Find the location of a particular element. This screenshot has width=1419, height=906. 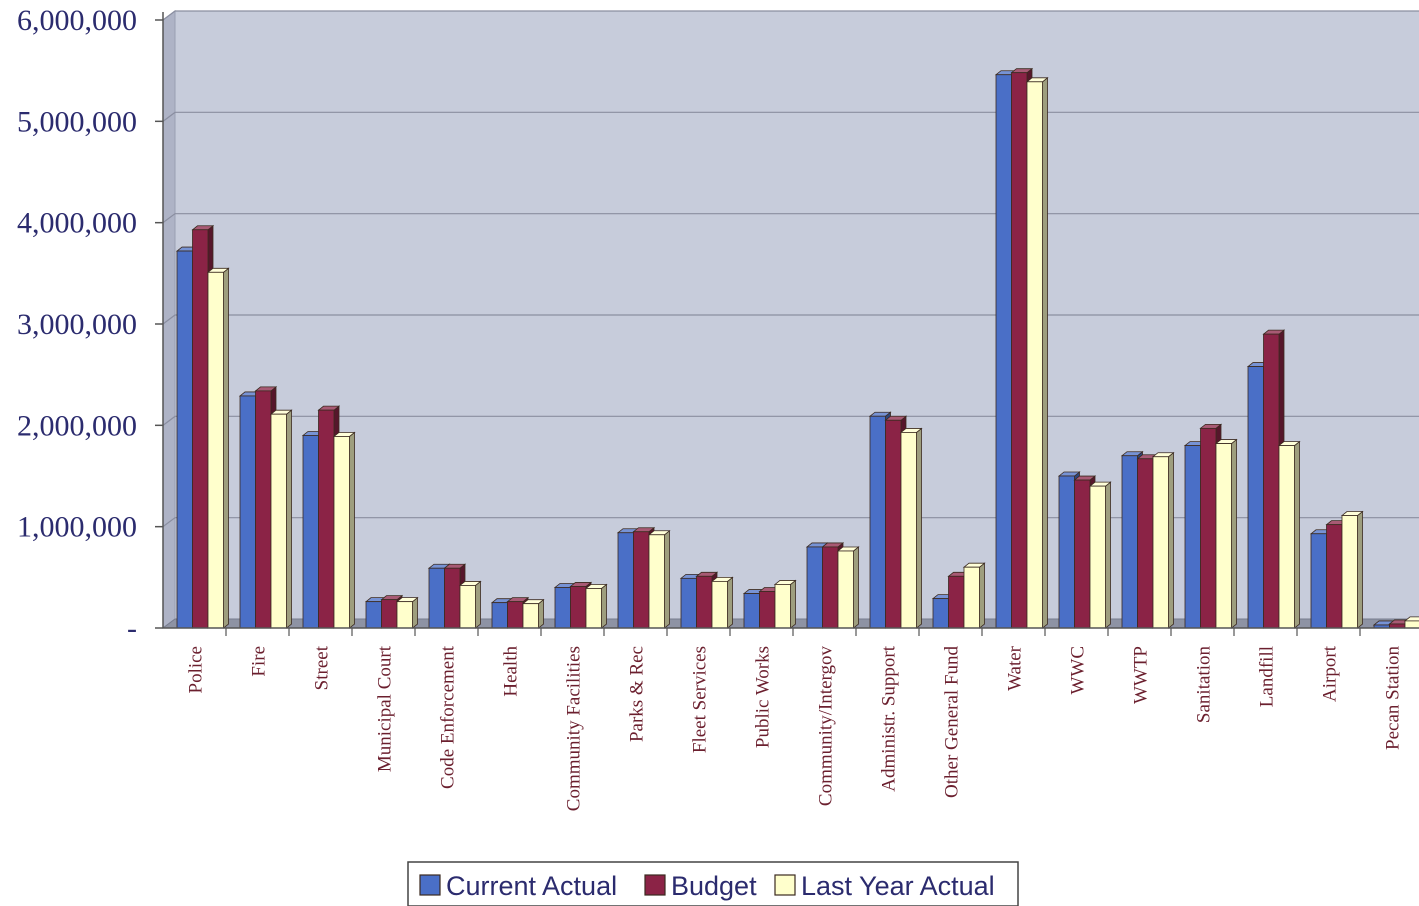

x-tick-label: Municipal Court is located at coordinates (385, 708).